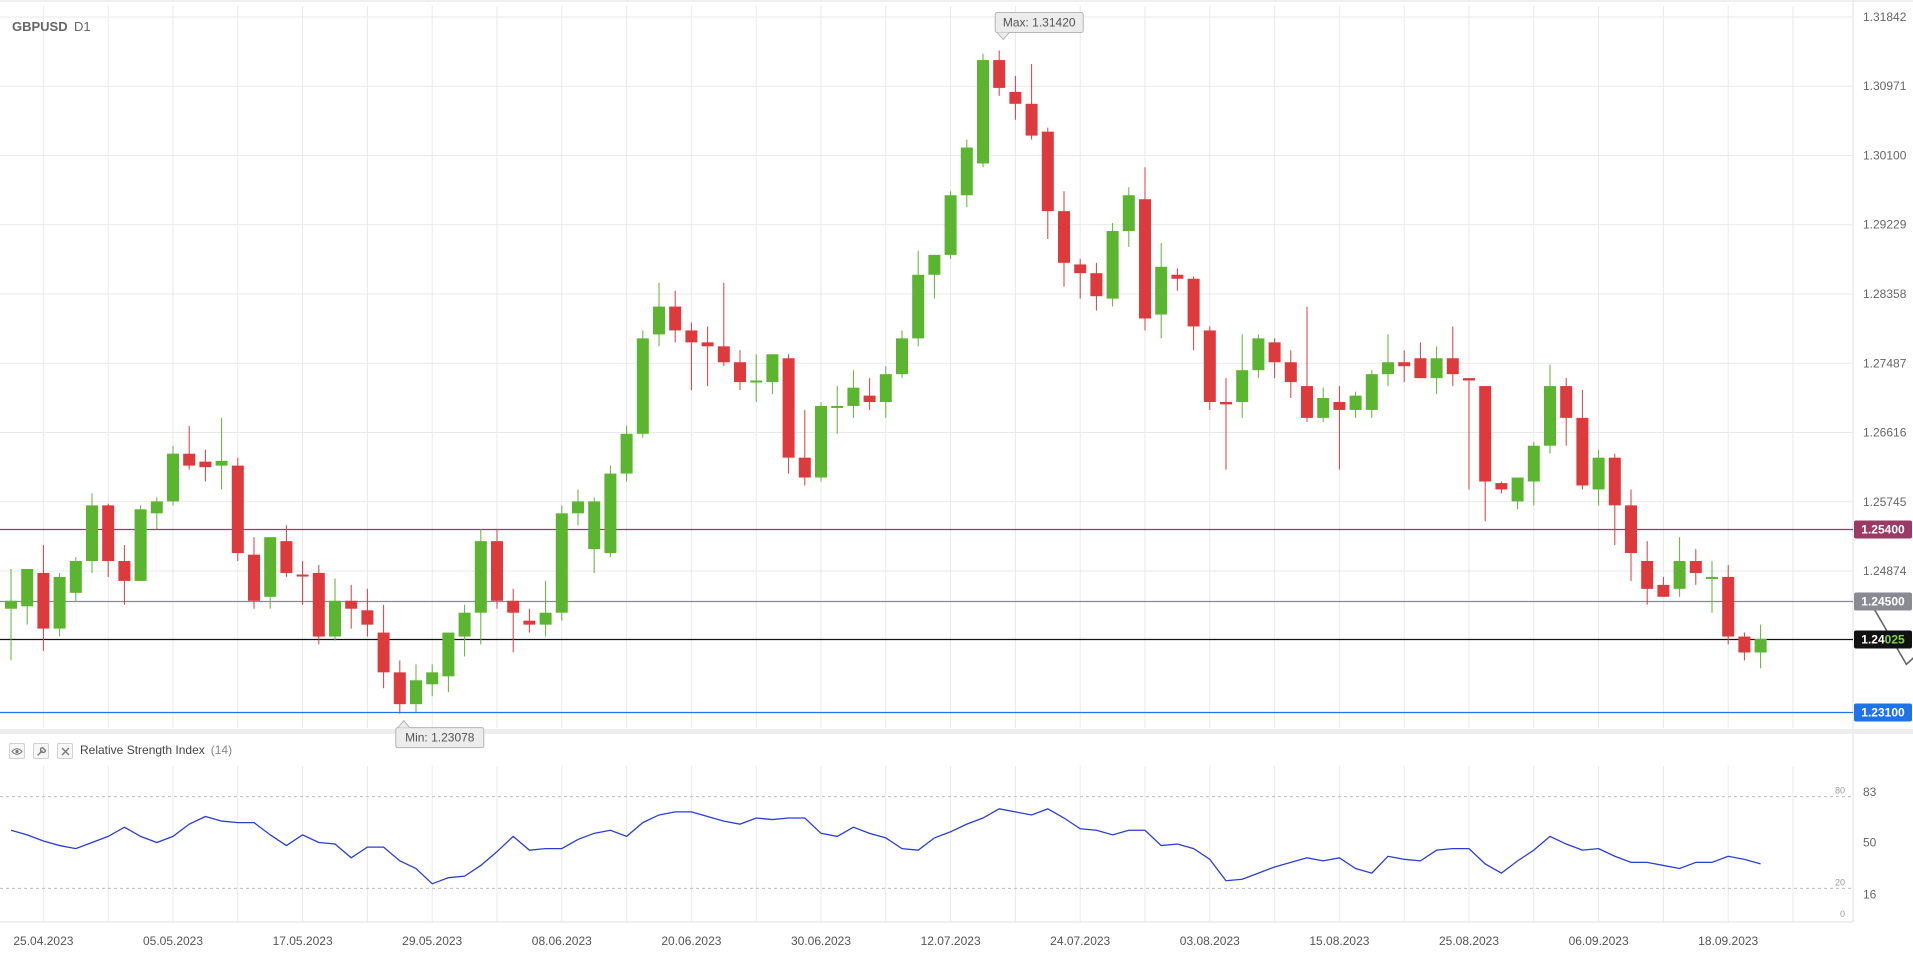 This screenshot has width=1913, height=964. Describe the element at coordinates (1883, 529) in the screenshot. I see `resistance-badge: 1.25400` at that location.